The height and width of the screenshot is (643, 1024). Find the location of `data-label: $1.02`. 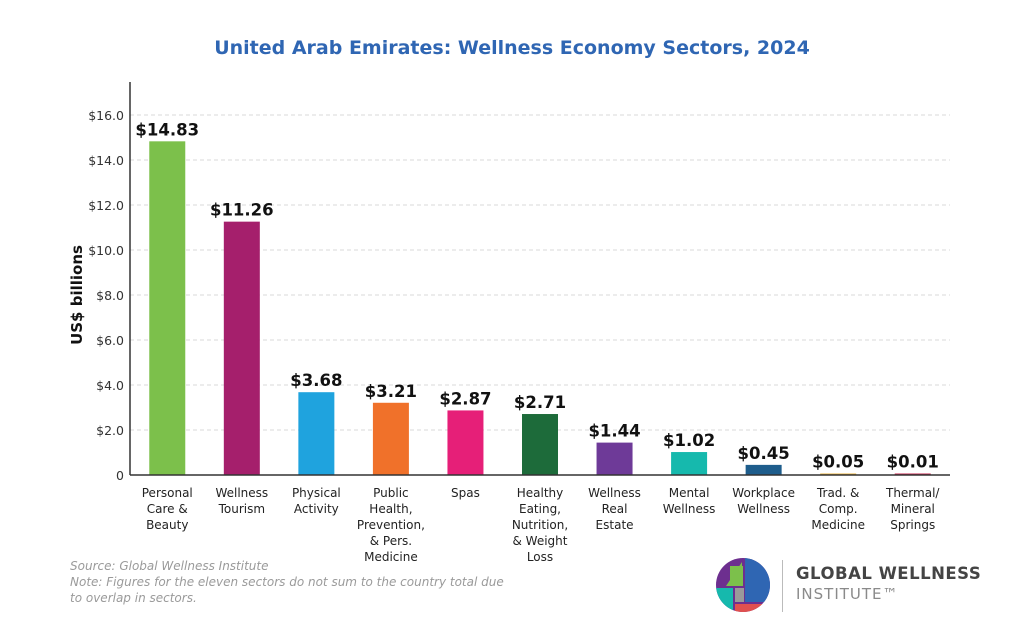

data-label: $1.02 is located at coordinates (689, 440).